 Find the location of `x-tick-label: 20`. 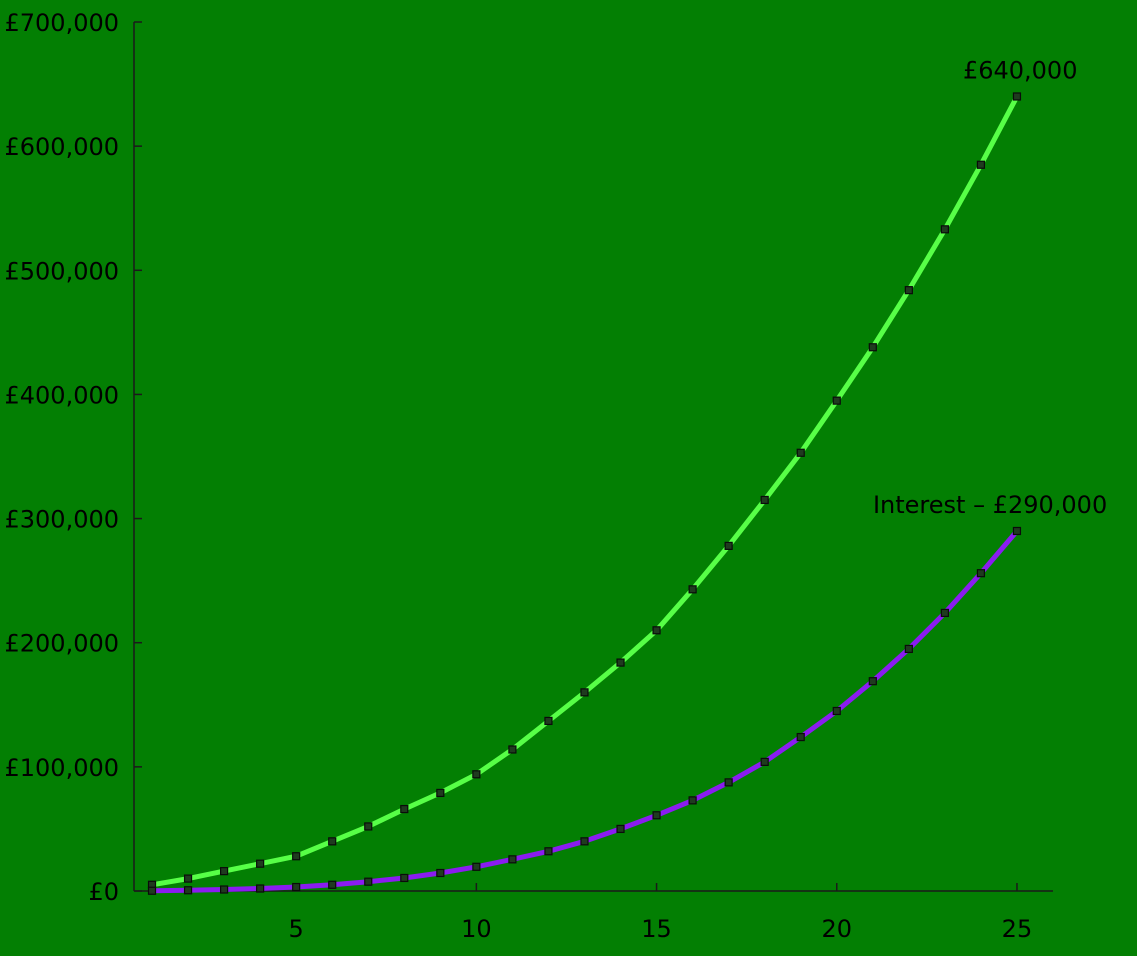

x-tick-label: 20 is located at coordinates (836, 929).